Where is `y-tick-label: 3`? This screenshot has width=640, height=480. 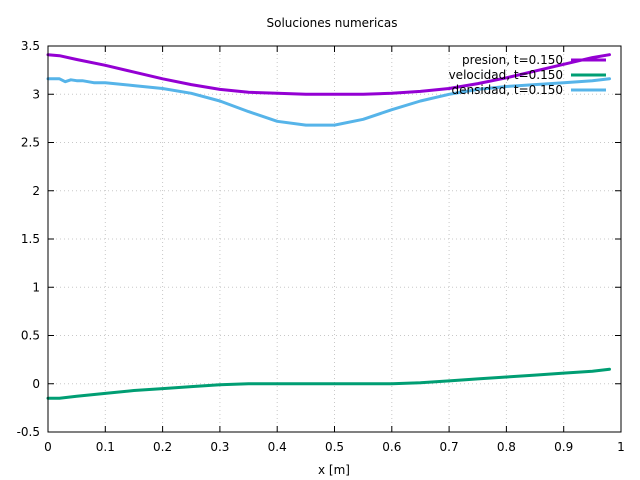
y-tick-label: 3 is located at coordinates (36, 94).